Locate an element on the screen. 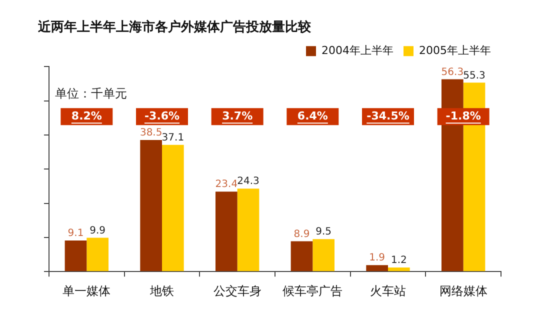  annotation: -34.5% is located at coordinates (388, 115).